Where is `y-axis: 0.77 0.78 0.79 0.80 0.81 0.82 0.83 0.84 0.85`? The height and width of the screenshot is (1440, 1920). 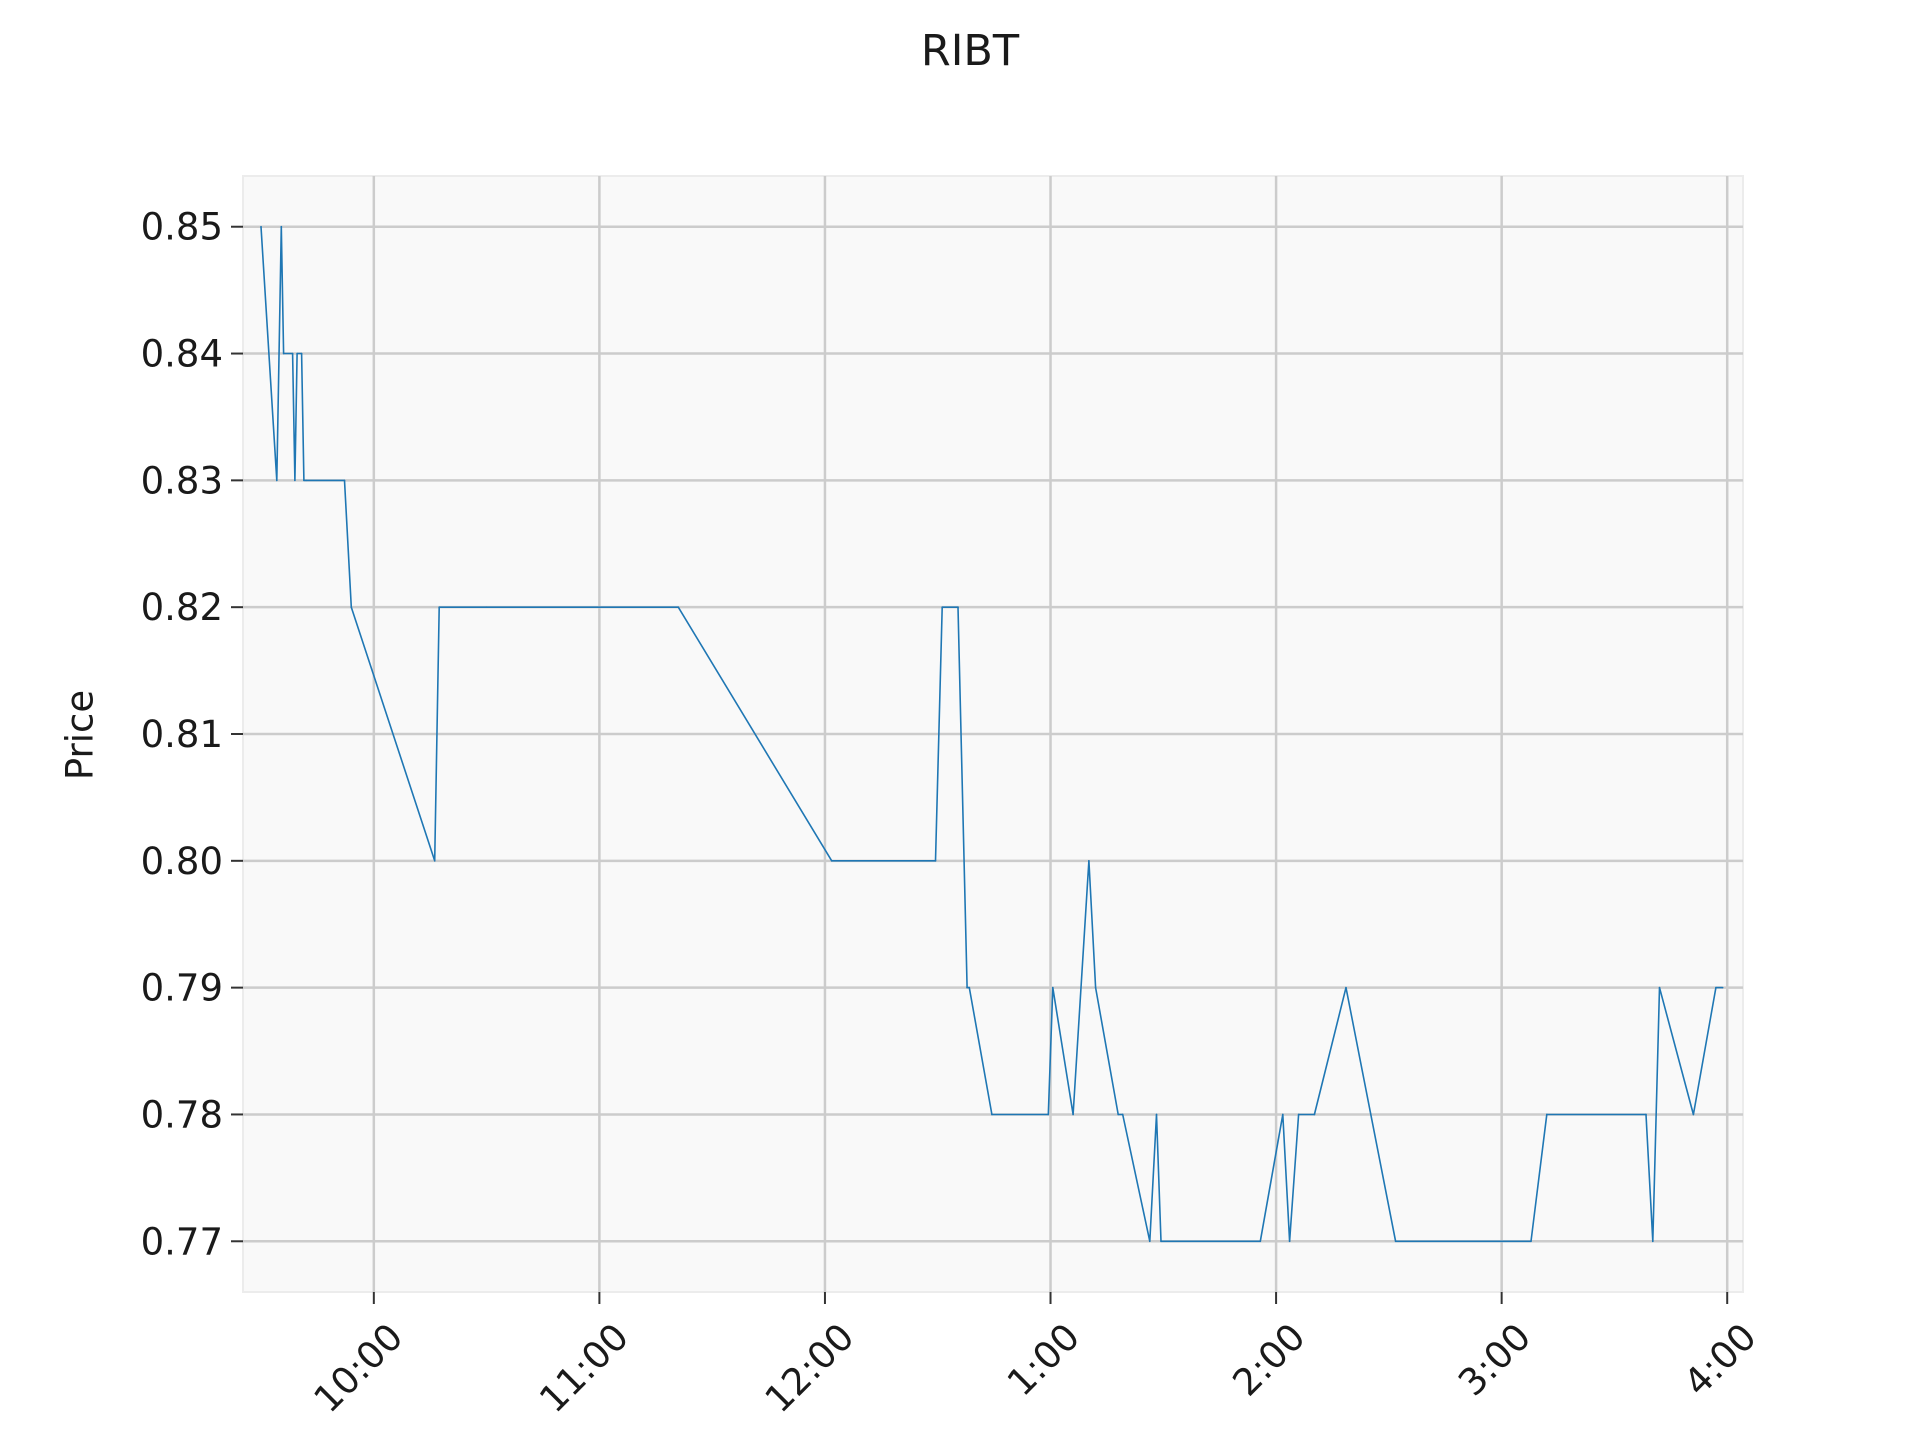 y-axis: 0.77 0.78 0.79 0.80 0.81 0.82 0.83 0.84 0.85 is located at coordinates (192, 734).